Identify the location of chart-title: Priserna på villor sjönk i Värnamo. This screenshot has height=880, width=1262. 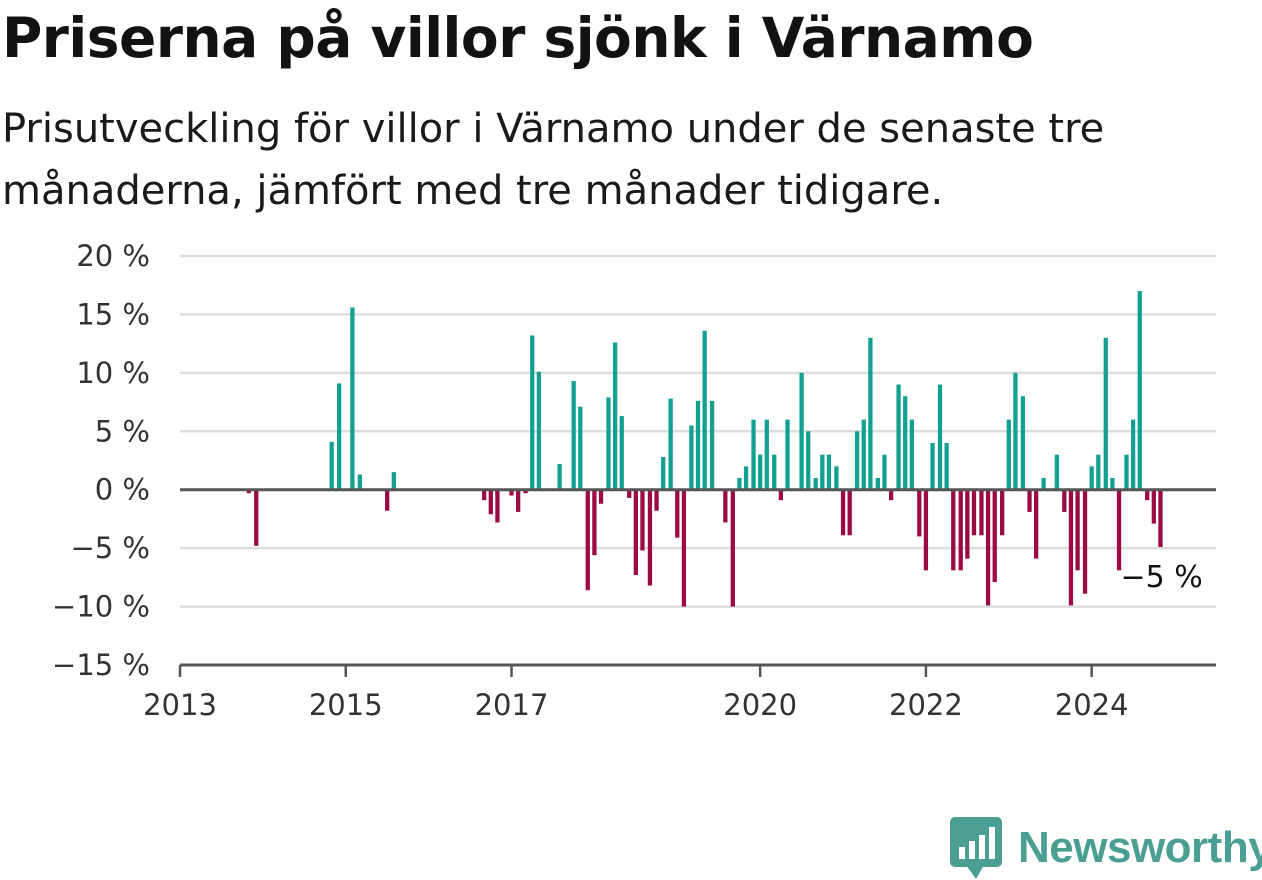
(518, 38).